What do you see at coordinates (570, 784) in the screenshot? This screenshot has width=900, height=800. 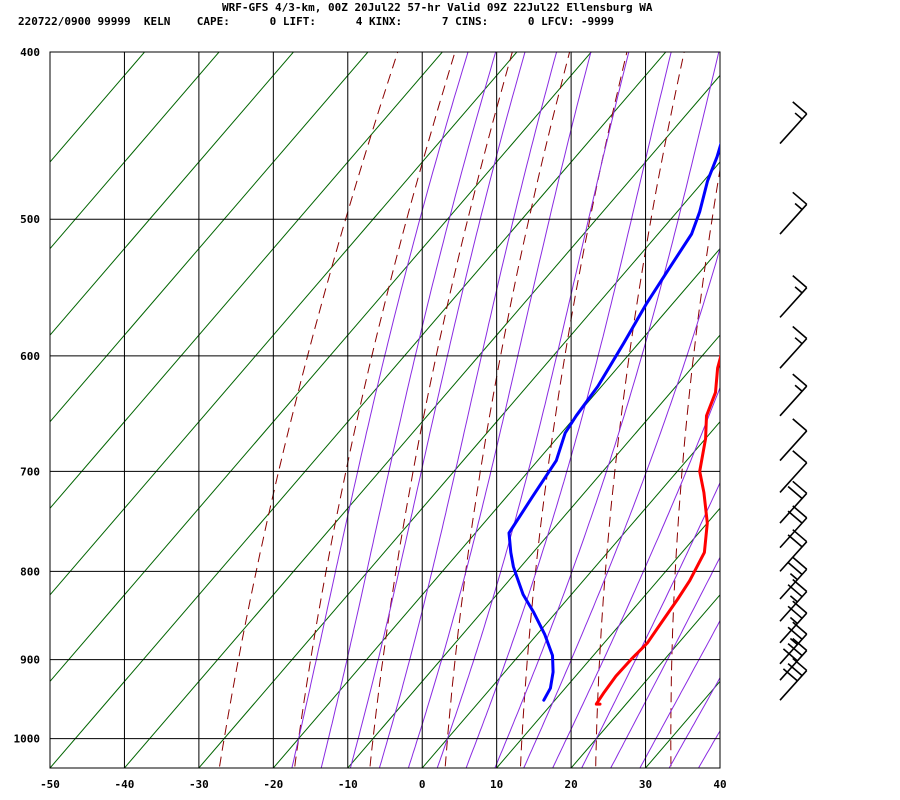 I see `x-tick-label: 20` at bounding box center [570, 784].